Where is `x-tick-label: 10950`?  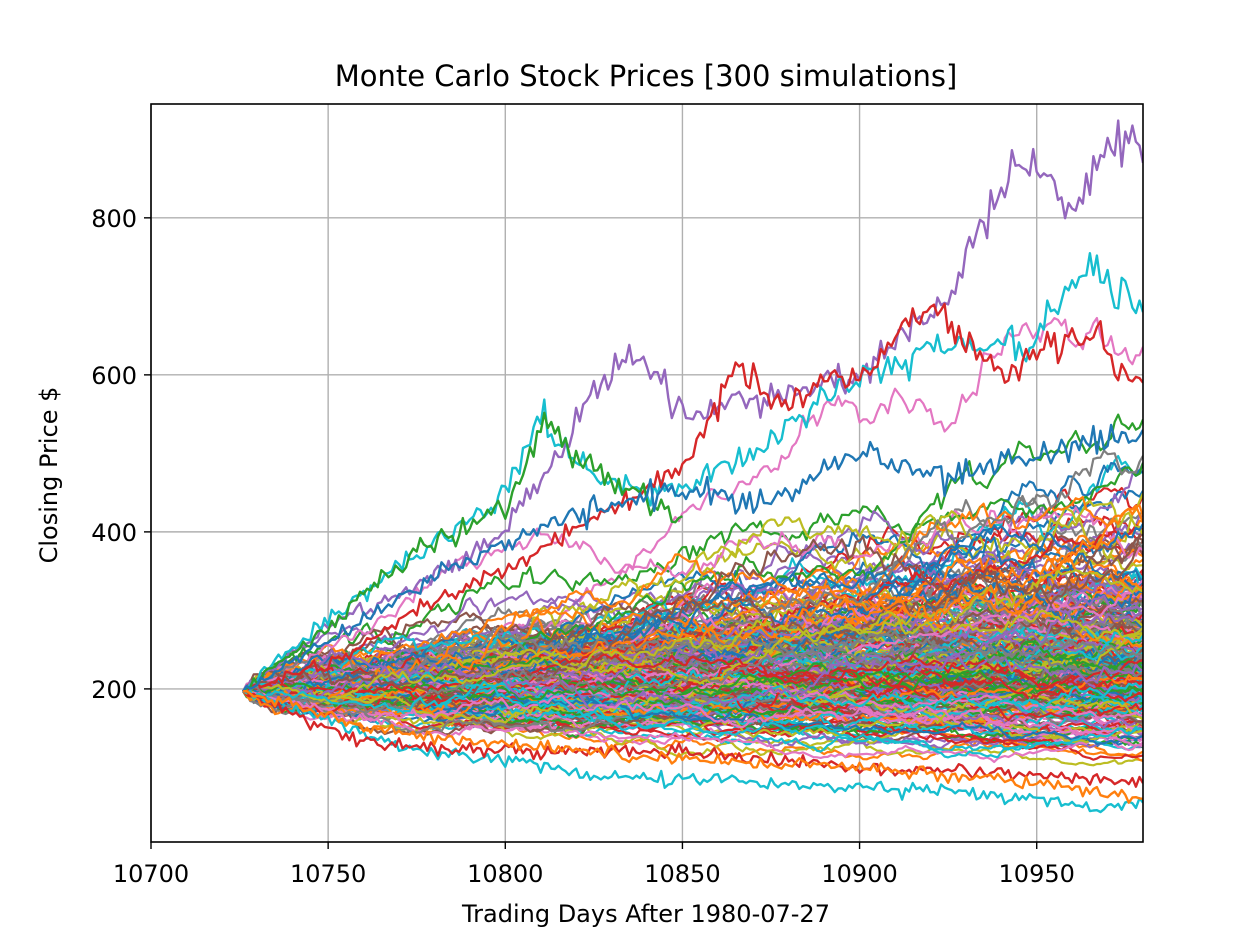
x-tick-label: 10950 is located at coordinates (1037, 874).